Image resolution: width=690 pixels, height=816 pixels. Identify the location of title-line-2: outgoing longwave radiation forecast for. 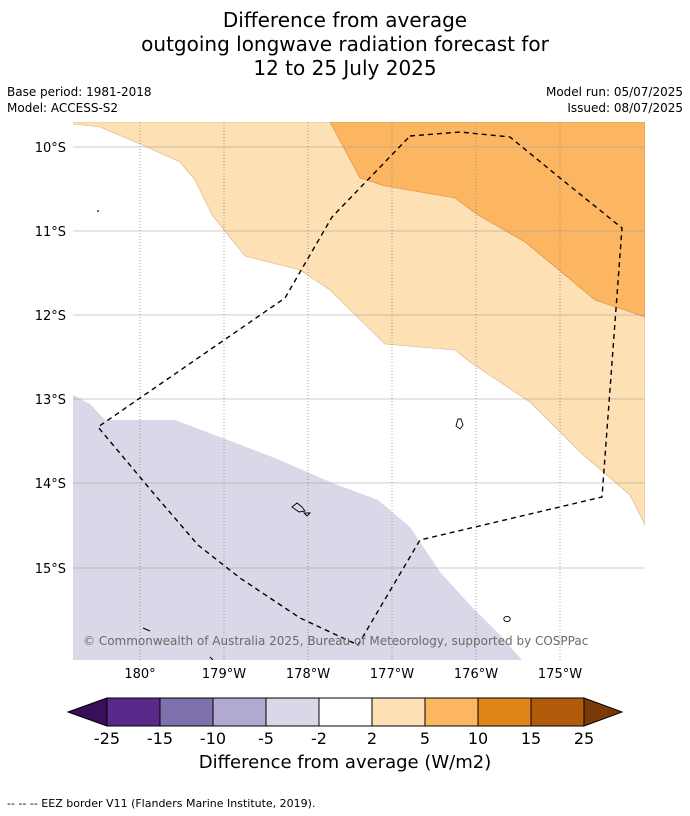
(345, 44).